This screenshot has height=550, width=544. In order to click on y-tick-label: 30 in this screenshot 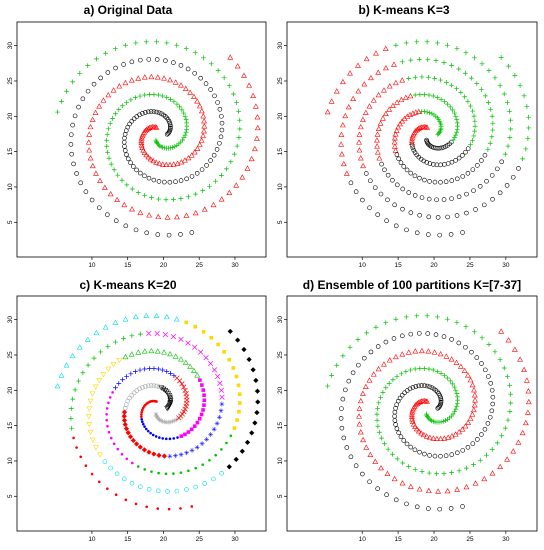, I will do `click(280, 46)`.